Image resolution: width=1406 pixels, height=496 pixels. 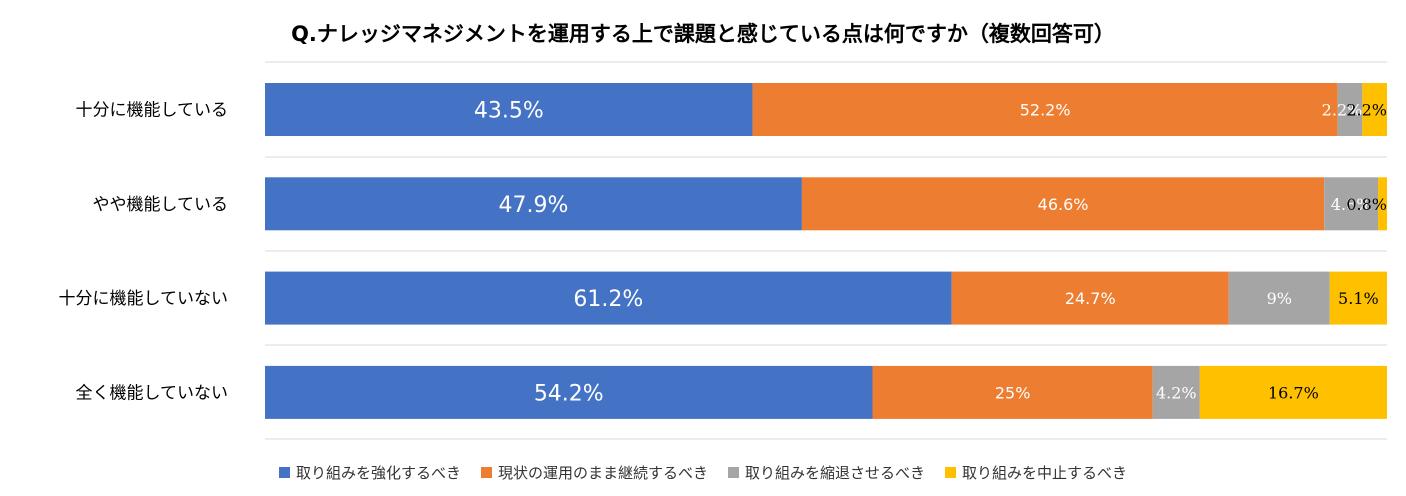 I want to click on data-label: 4.8%, so click(x=1351, y=204).